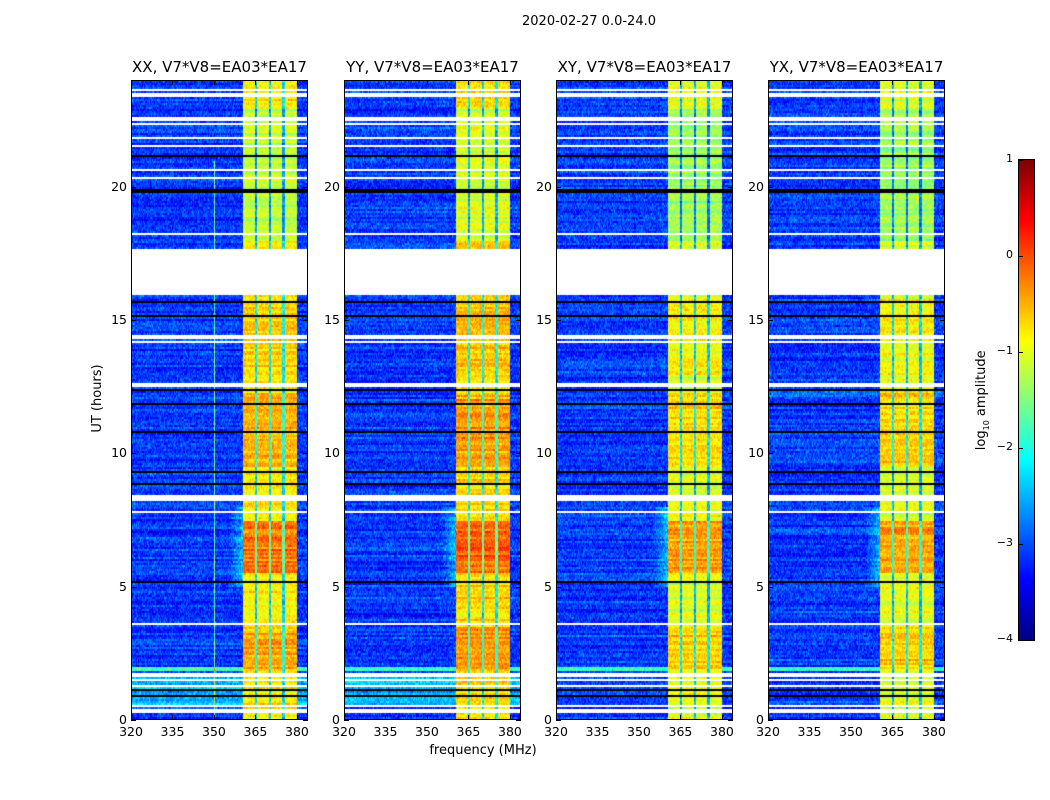 The width and height of the screenshot is (1050, 800). I want to click on panel-title: XX, V7*V8=EA03*EA17, so click(219, 67).